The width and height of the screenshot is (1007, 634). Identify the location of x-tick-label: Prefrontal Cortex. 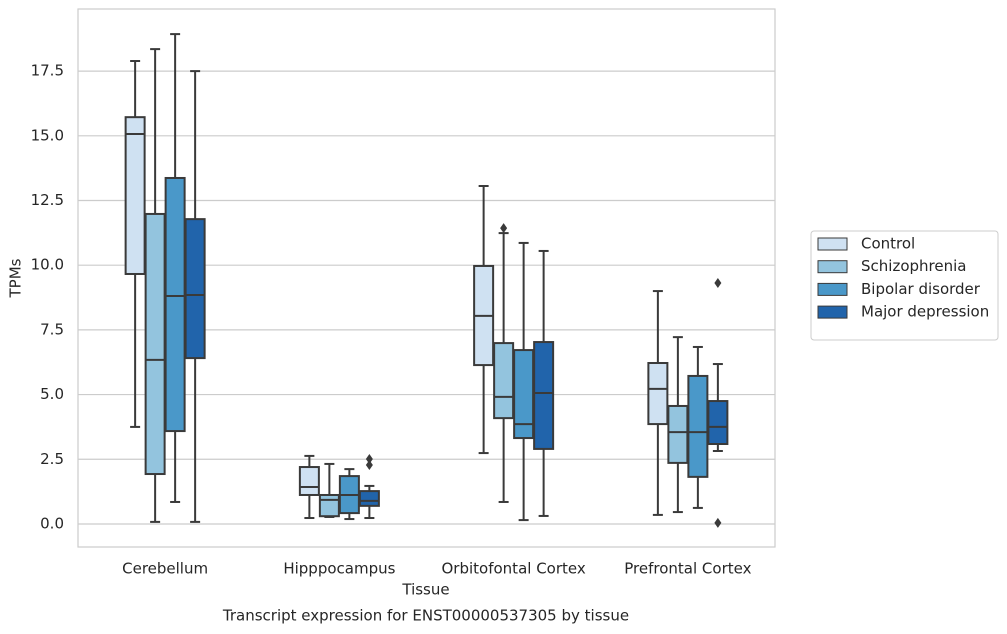
(687, 569).